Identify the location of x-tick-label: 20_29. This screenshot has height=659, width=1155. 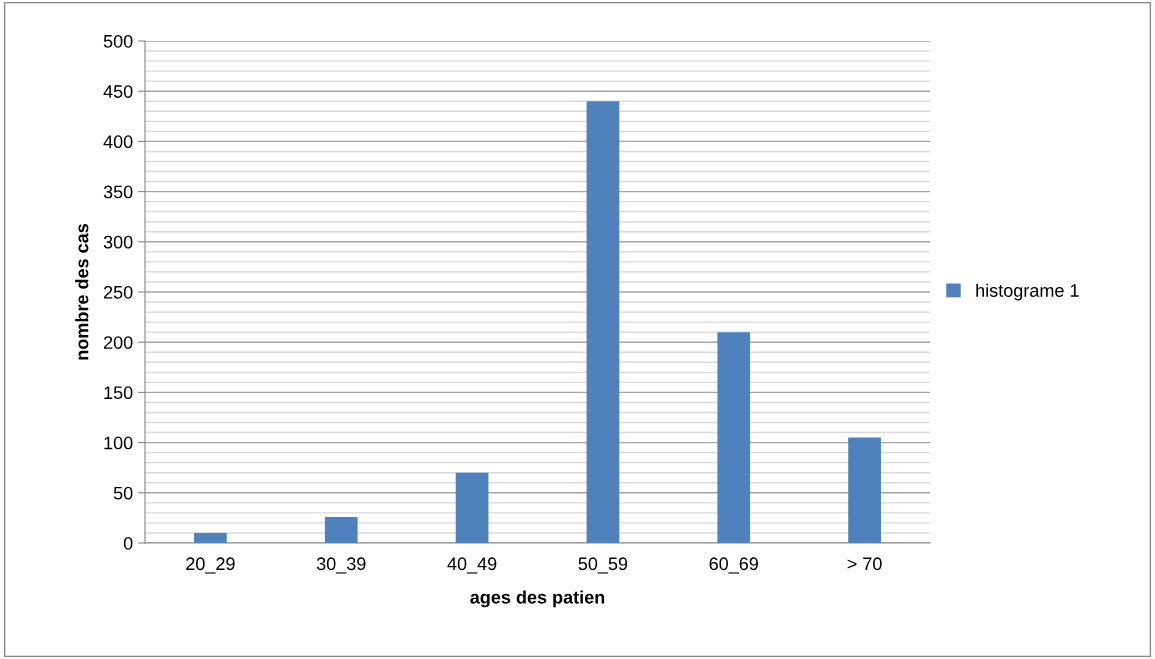
(210, 565).